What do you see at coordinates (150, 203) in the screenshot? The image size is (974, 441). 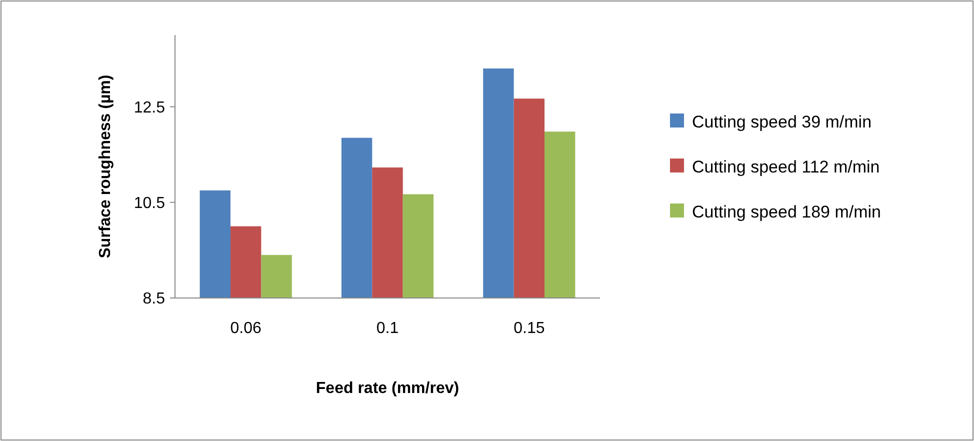 I see `y-tick-label: 10.5` at bounding box center [150, 203].